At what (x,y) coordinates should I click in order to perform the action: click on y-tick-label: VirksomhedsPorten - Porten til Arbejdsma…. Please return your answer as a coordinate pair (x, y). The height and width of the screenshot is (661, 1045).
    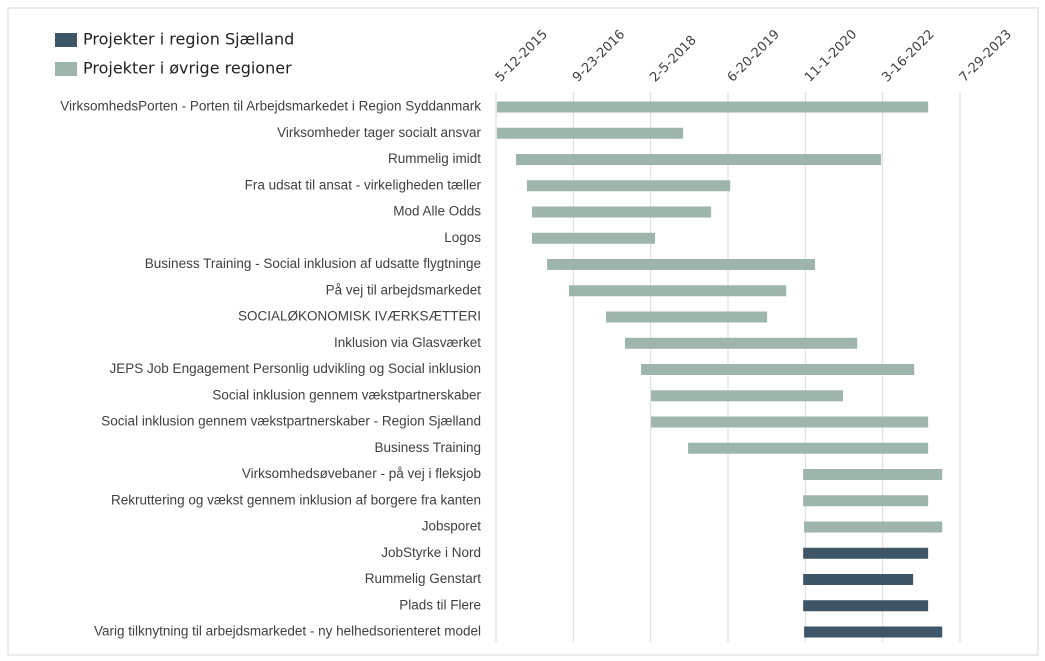
    Looking at the image, I should click on (270, 106).